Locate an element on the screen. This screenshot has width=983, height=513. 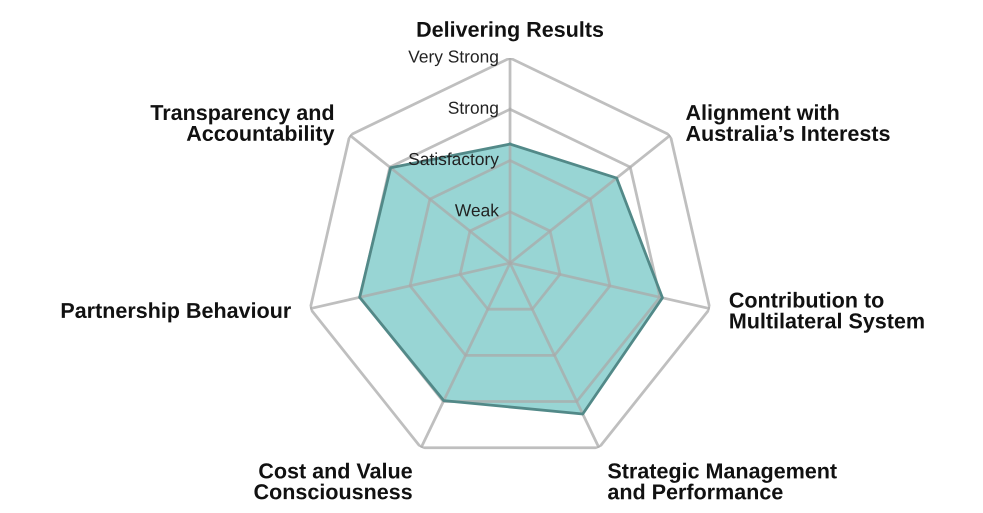
y-tick-label: Very Strong is located at coordinates (453, 58).